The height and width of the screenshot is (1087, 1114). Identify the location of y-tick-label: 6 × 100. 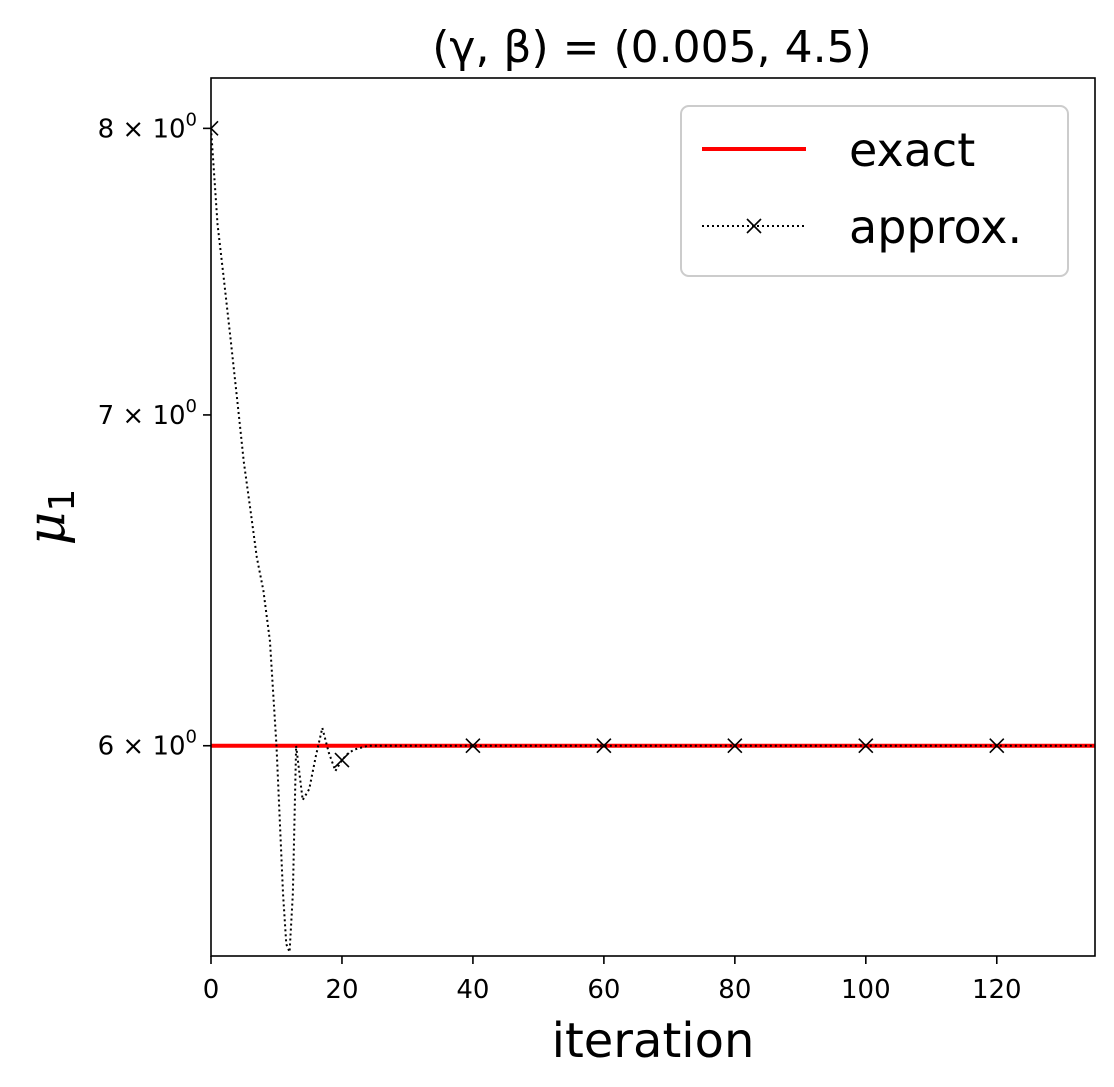
(147, 744).